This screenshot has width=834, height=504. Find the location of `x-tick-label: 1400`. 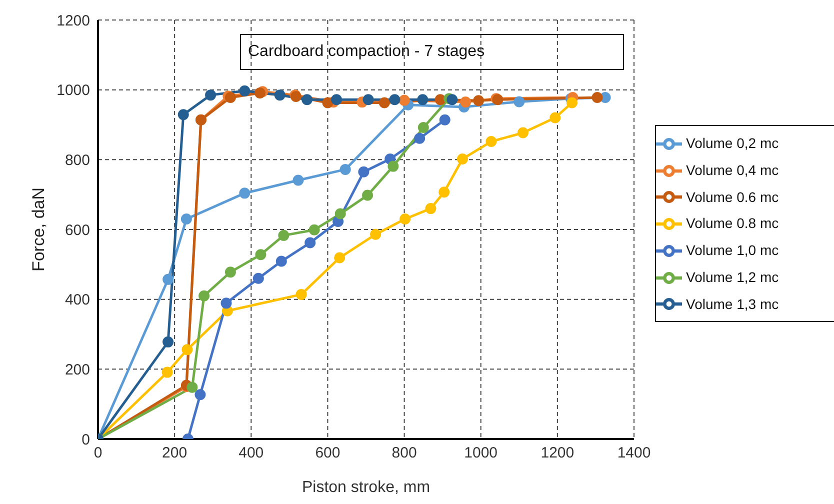

x-tick-label: 1400 is located at coordinates (634, 453).